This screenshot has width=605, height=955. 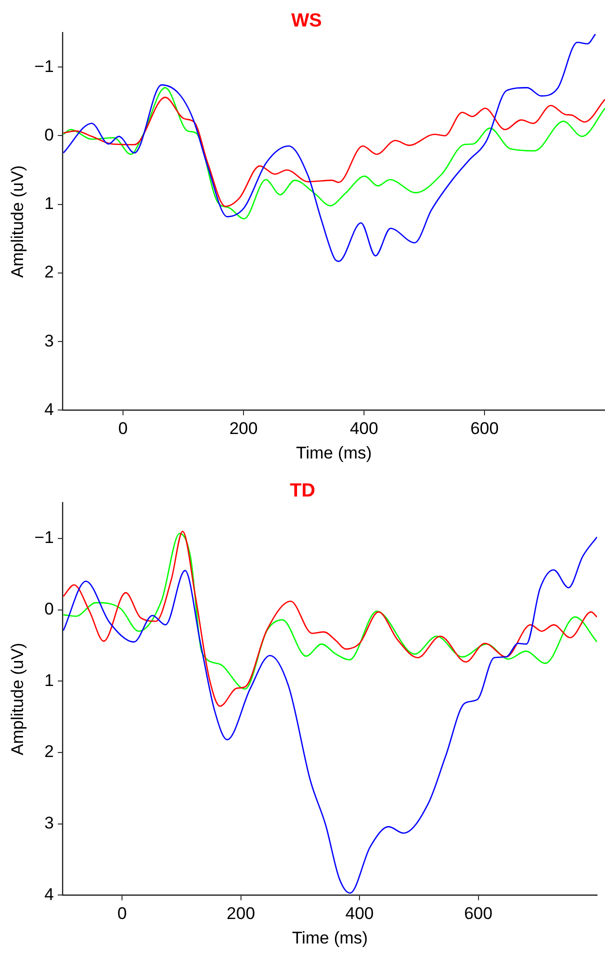 What do you see at coordinates (306, 21) in the screenshot?
I see `chart-title: WS` at bounding box center [306, 21].